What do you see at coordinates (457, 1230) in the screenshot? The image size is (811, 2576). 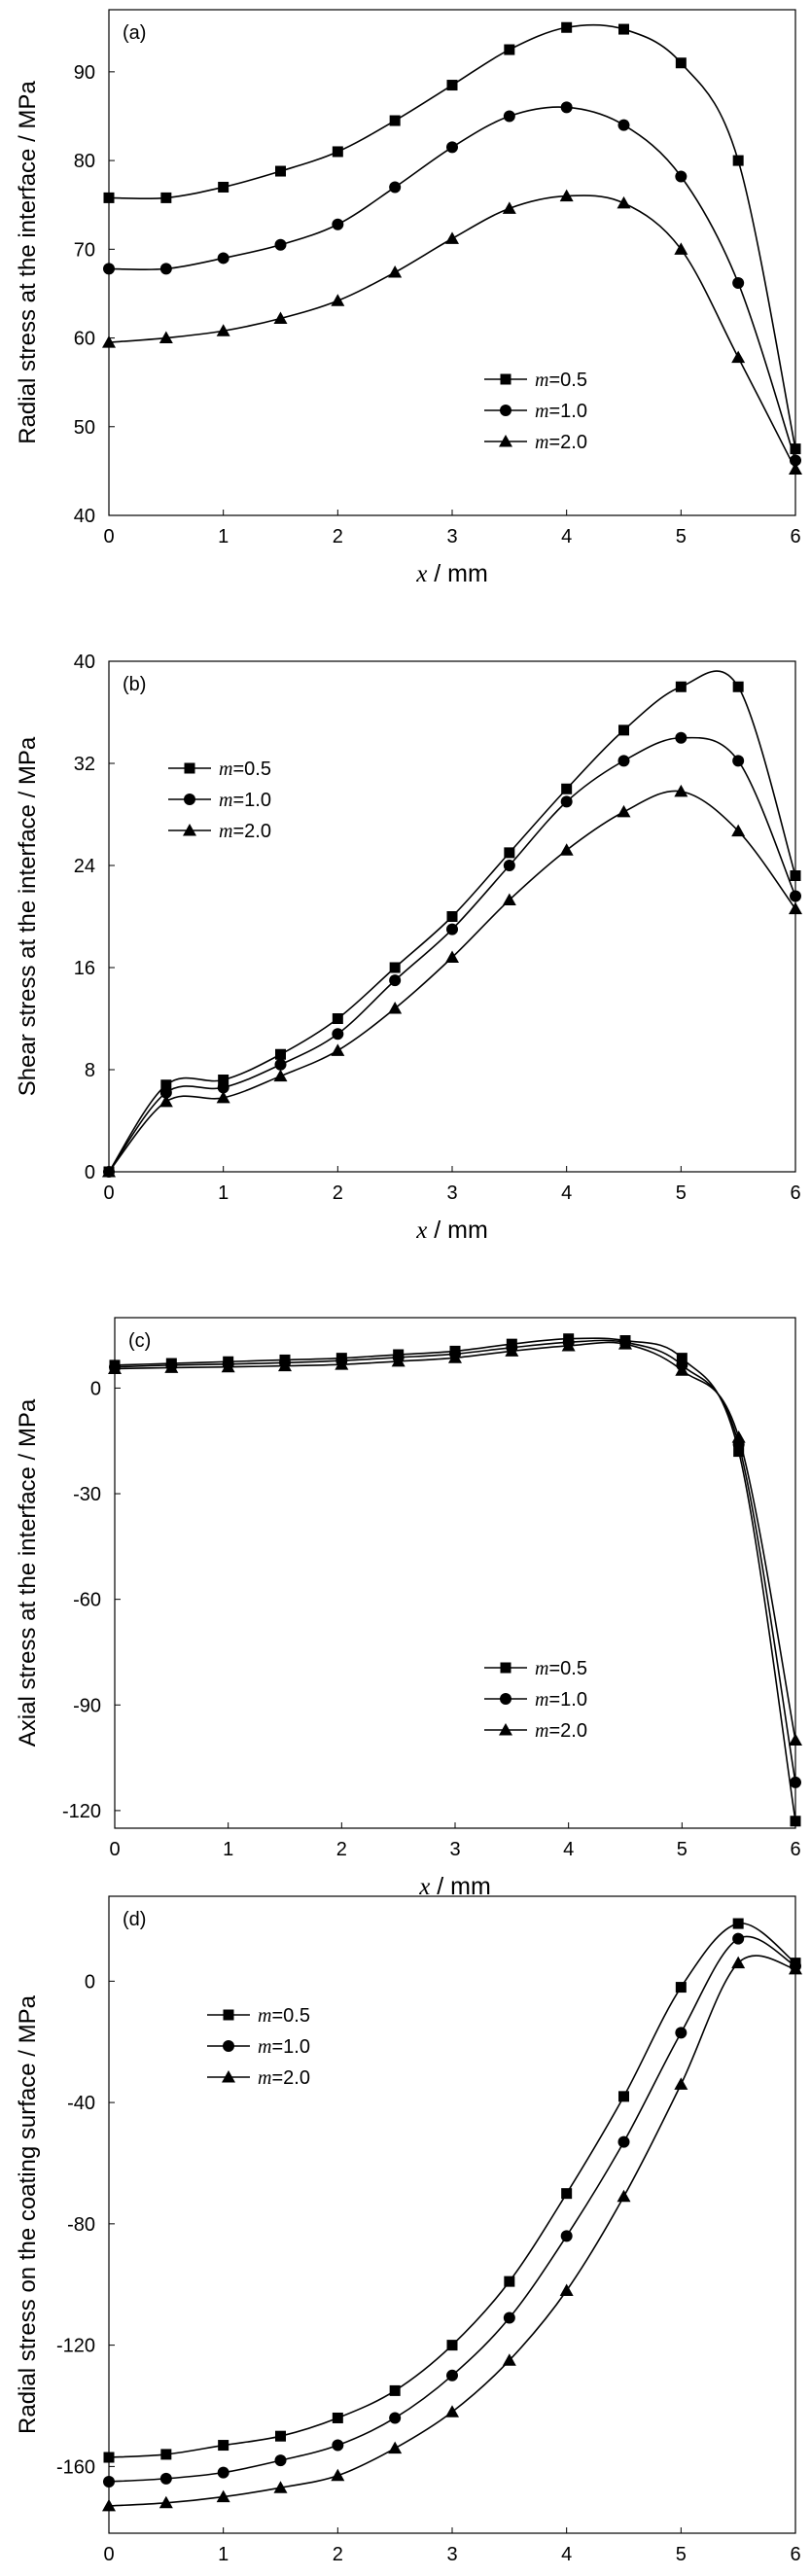 I see `x-axis-unit: / mm` at bounding box center [457, 1230].